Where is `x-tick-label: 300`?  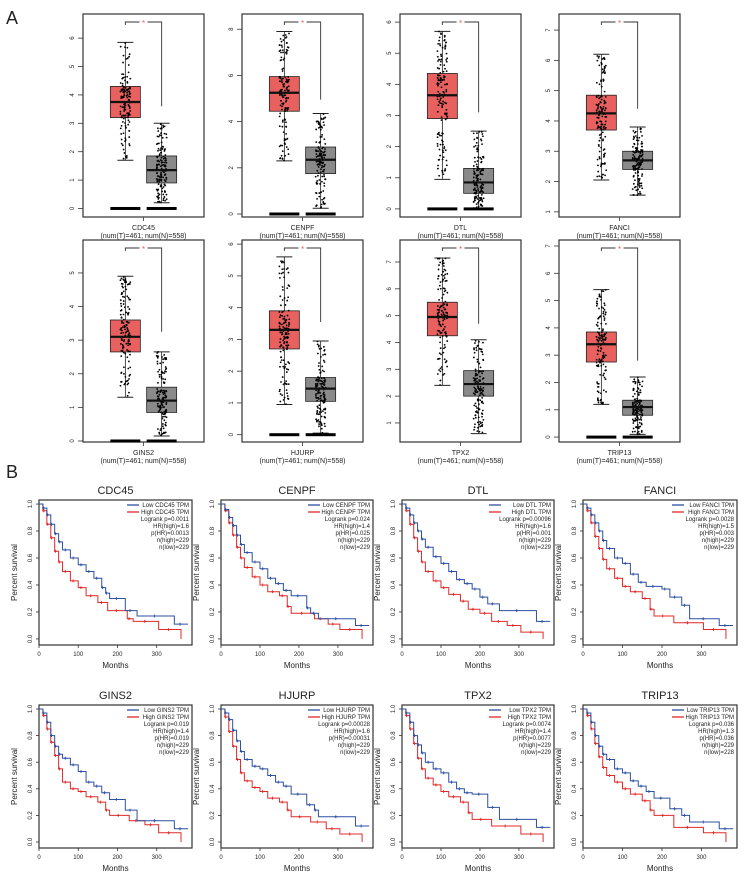 x-tick-label: 300 is located at coordinates (701, 655).